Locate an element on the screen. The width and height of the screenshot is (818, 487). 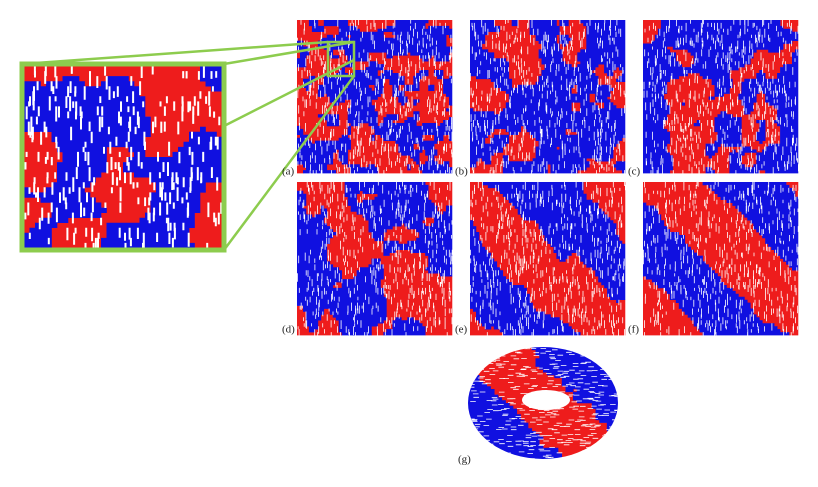
panel-label: (b) is located at coordinates (461, 172).